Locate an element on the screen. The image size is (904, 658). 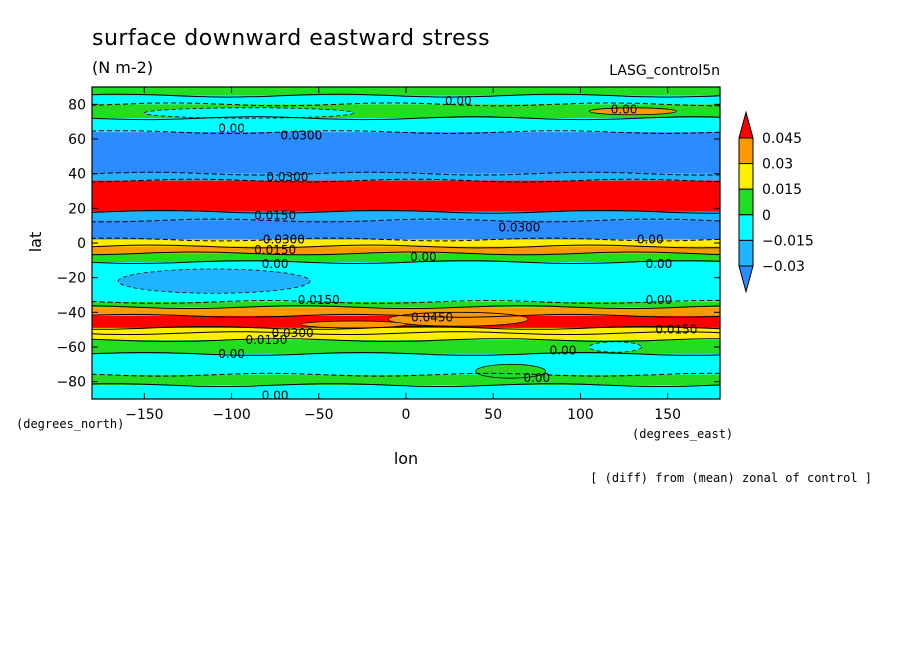
chart-title: surface downward eastward stress is located at coordinates (291, 38).